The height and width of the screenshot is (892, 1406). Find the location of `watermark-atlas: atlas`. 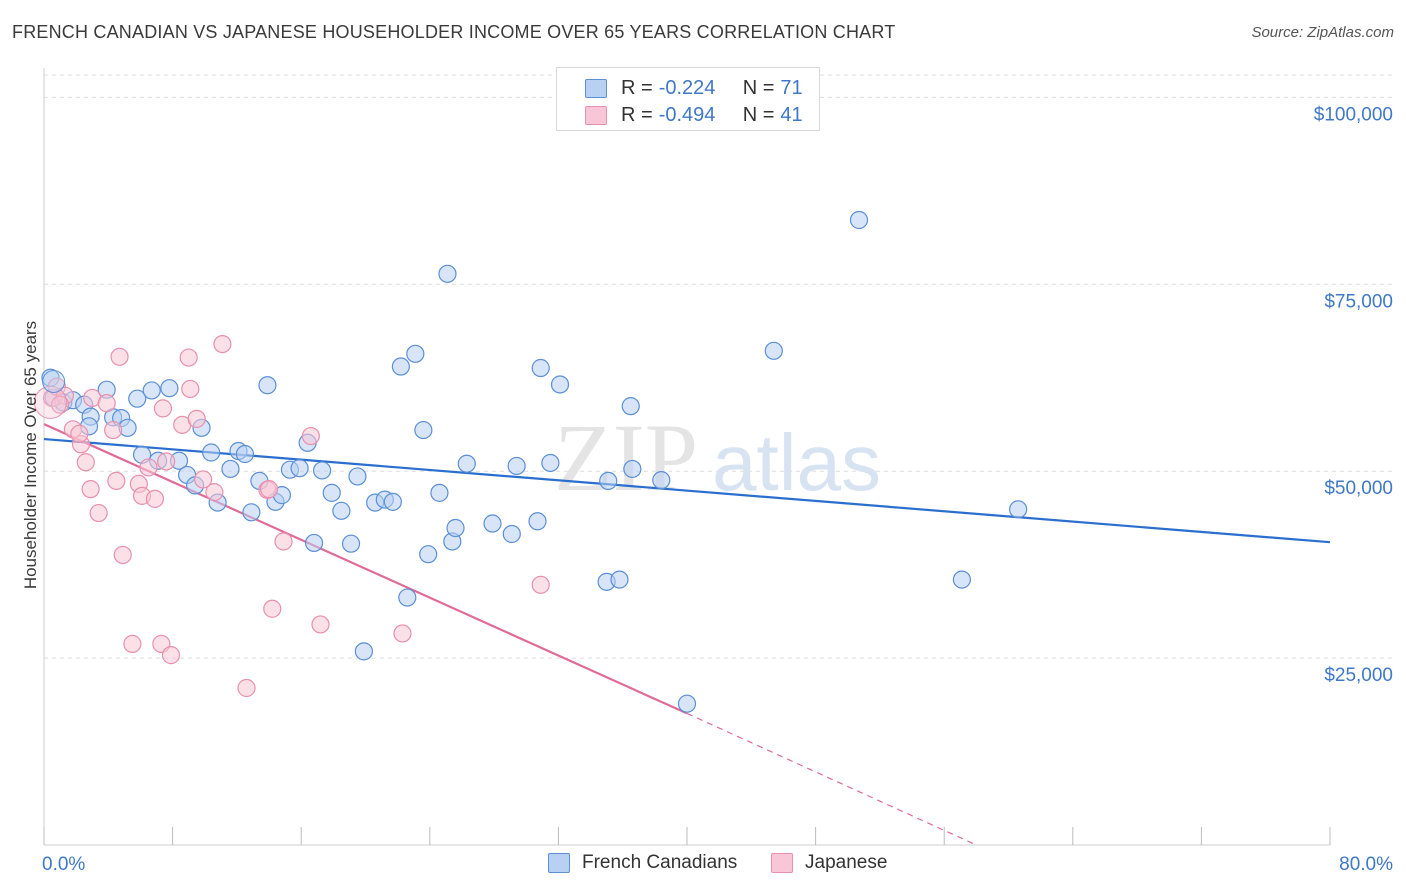

watermark-atlas: atlas is located at coordinates (796, 462).